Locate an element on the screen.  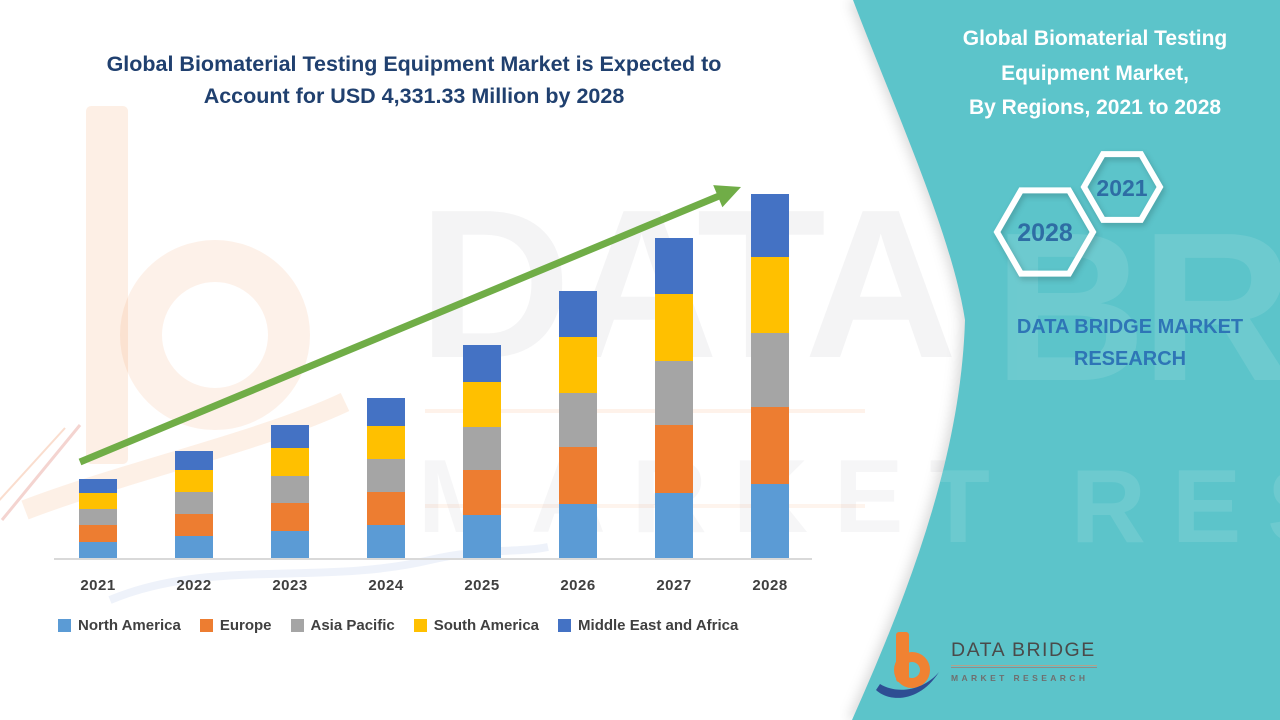
legend-label: Europe is located at coordinates (245, 625).